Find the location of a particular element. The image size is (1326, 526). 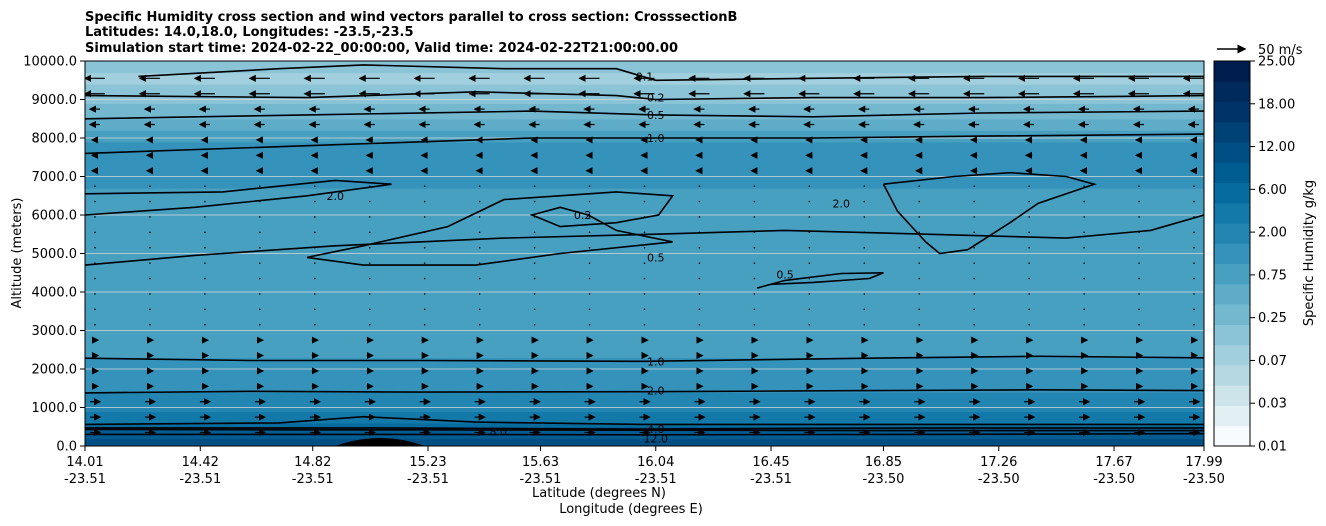

x-axis-label-lat: Latitude (degrees N) is located at coordinates (599, 493).